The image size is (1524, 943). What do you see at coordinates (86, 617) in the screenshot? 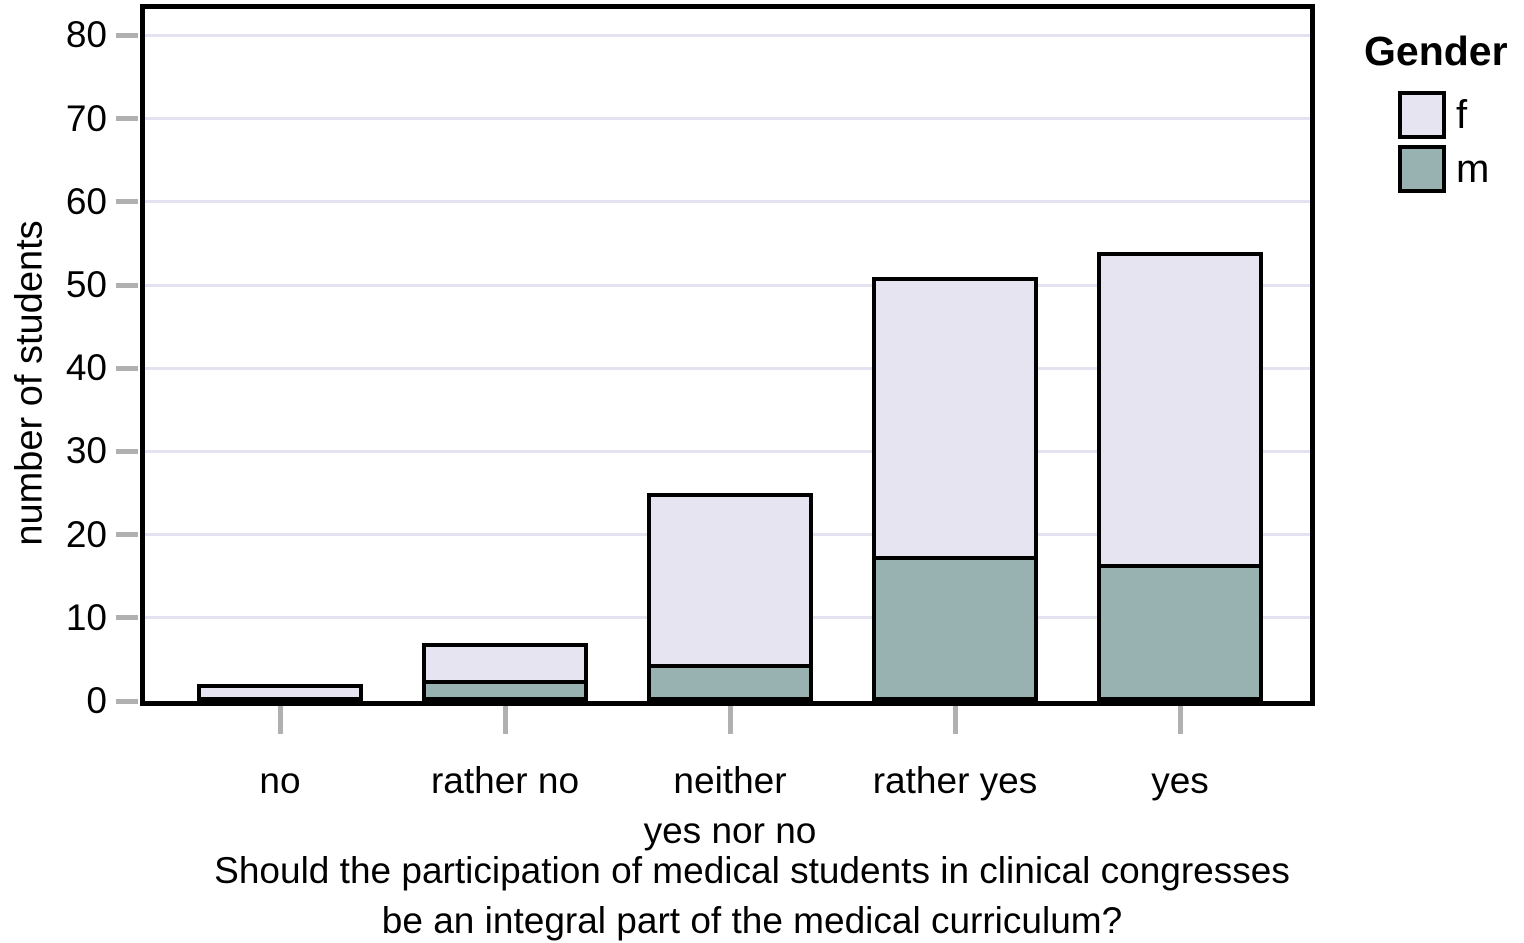
I see `y-tick-label-10: 10` at bounding box center [86, 617].